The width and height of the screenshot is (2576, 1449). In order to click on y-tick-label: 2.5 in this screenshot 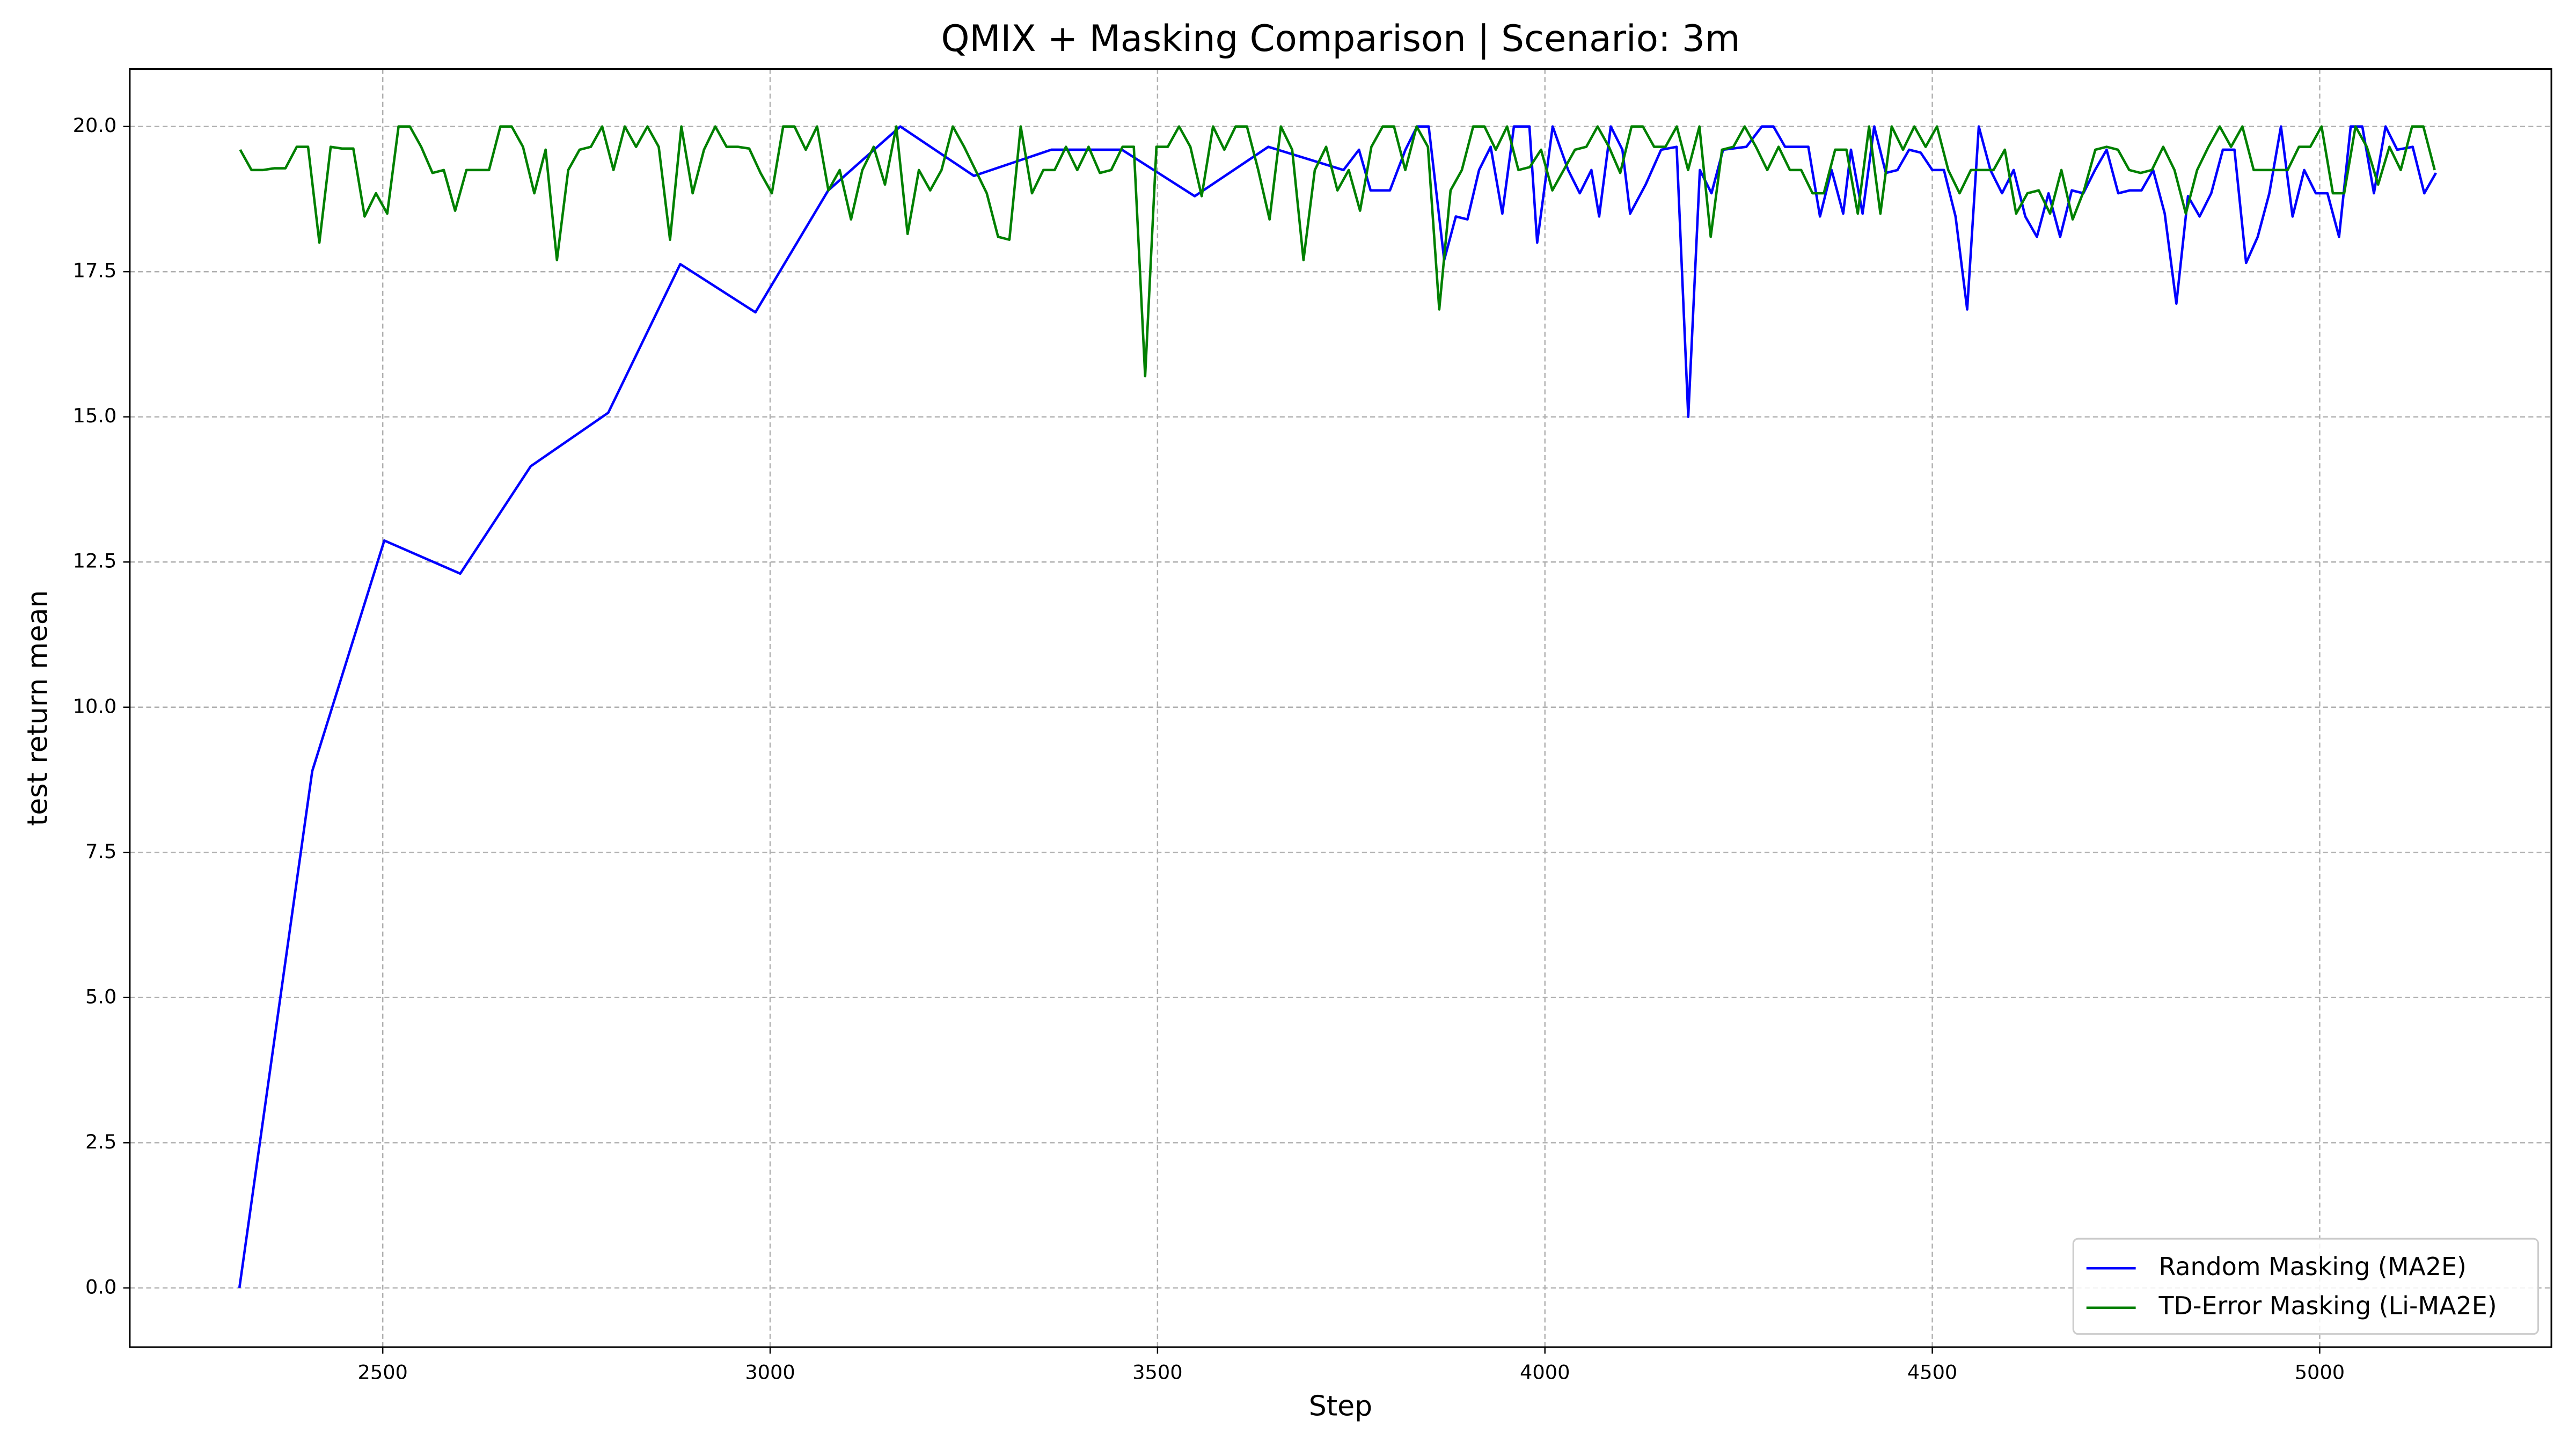, I will do `click(100, 1141)`.